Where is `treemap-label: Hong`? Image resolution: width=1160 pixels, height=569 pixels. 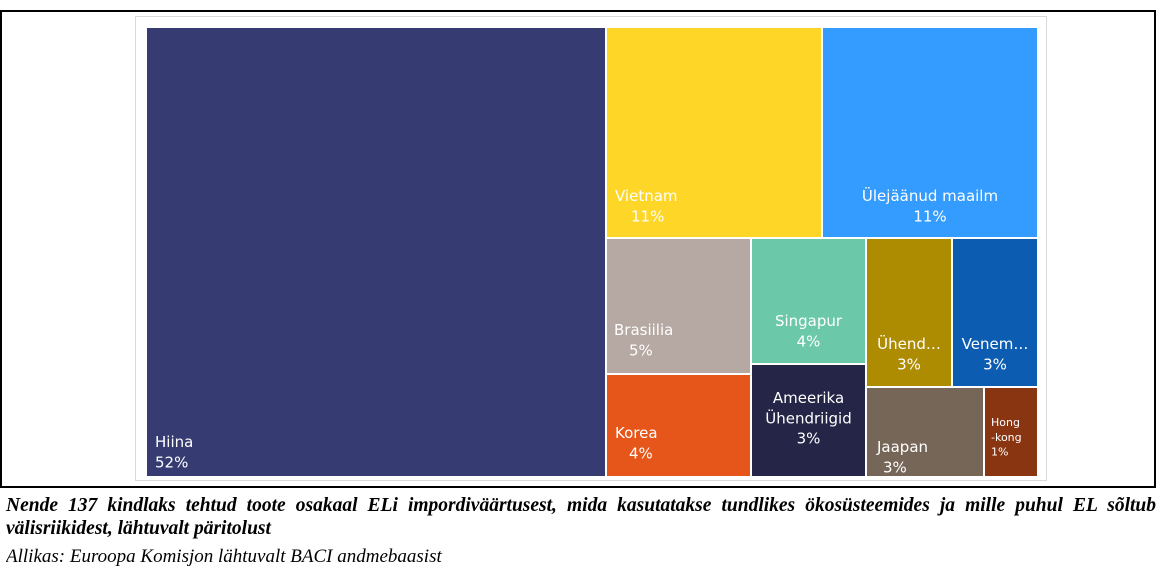 treemap-label: Hong is located at coordinates (1005, 422).